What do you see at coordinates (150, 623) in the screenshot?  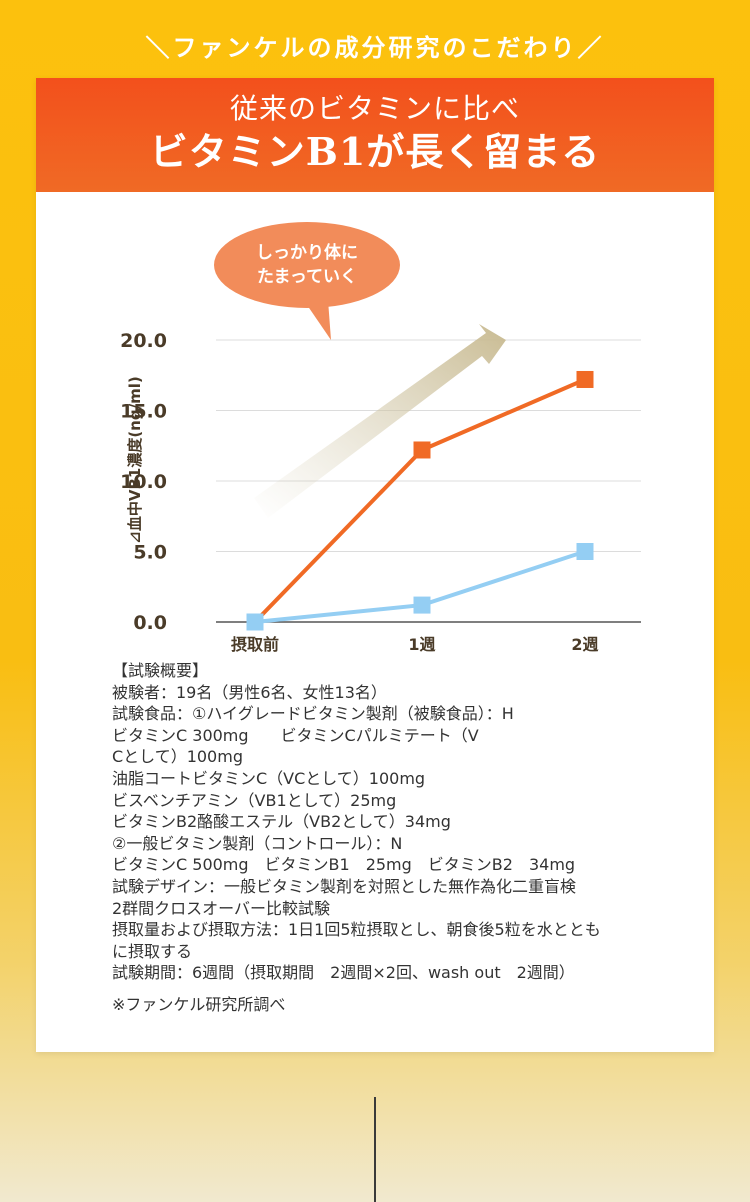 I see `y-tick-label: 0.0` at bounding box center [150, 623].